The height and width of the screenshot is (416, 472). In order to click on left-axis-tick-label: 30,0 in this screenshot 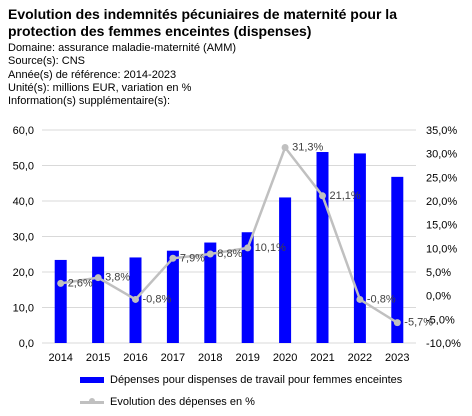, I will do `click(23, 238)`.